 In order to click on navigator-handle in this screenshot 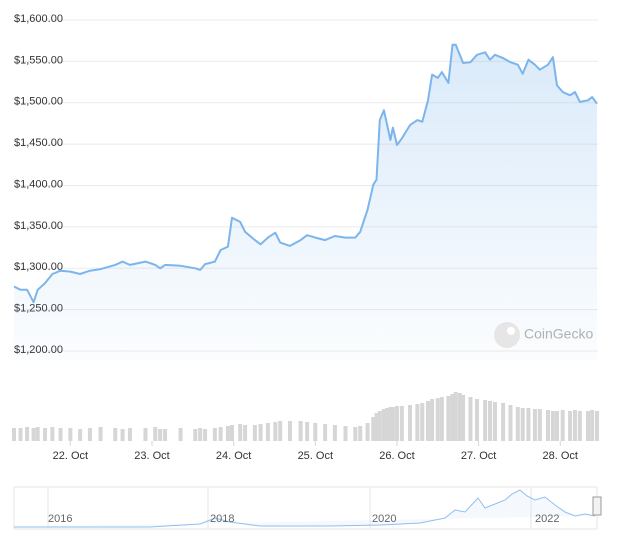, I will do `click(597, 506)`.